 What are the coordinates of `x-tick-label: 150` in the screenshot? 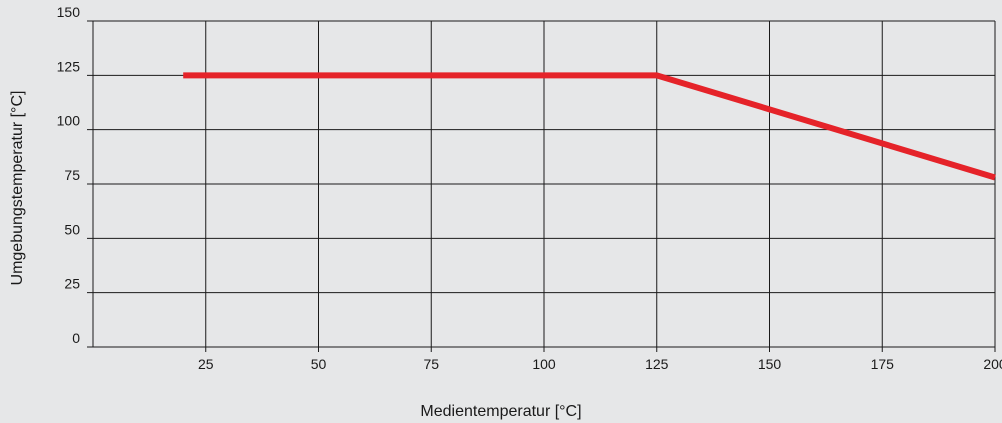 It's located at (770, 364).